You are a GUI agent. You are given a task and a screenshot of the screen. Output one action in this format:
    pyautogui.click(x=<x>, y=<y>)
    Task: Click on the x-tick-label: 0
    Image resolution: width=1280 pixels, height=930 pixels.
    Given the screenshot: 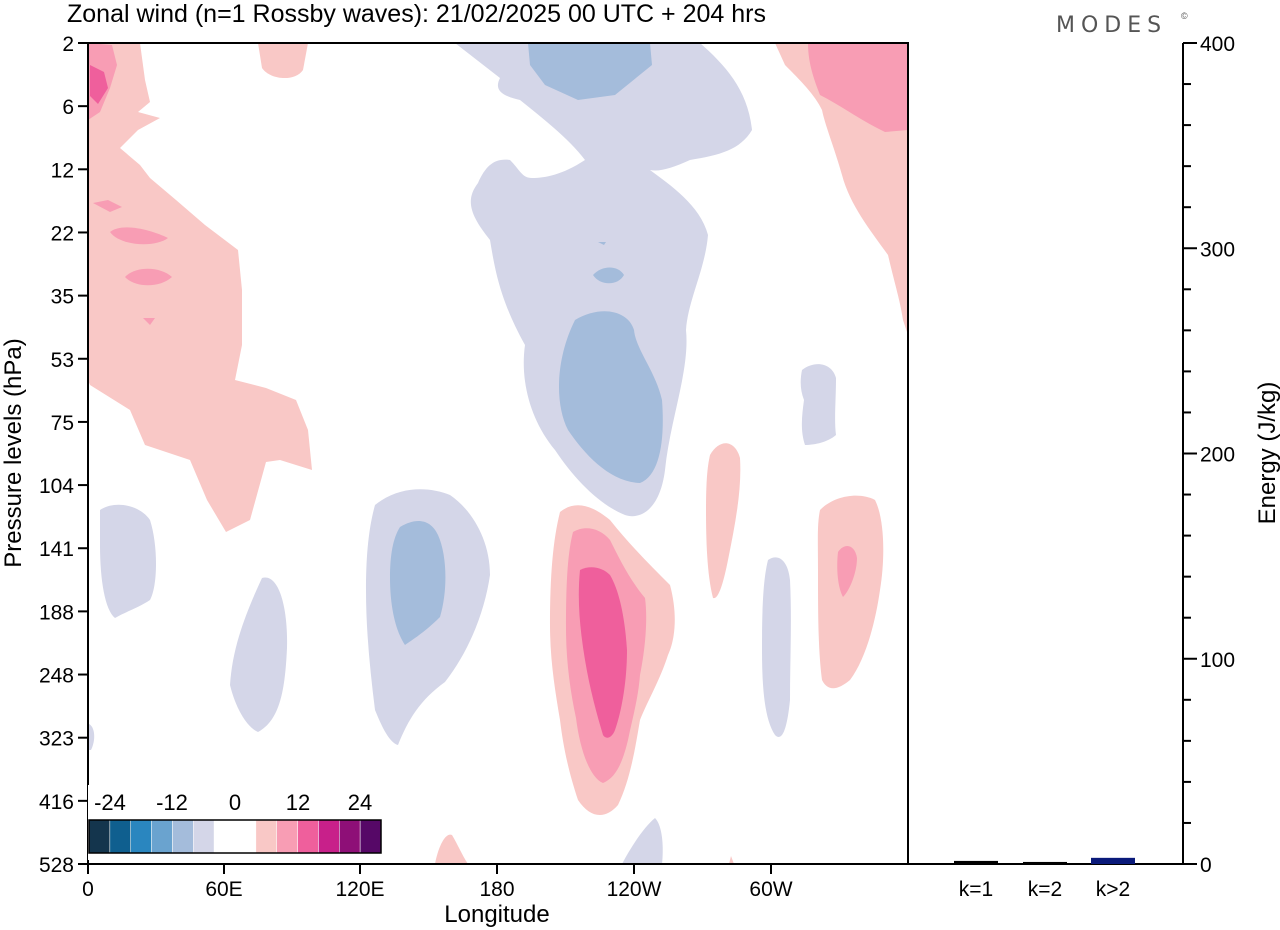 What is the action you would take?
    pyautogui.click(x=88, y=889)
    